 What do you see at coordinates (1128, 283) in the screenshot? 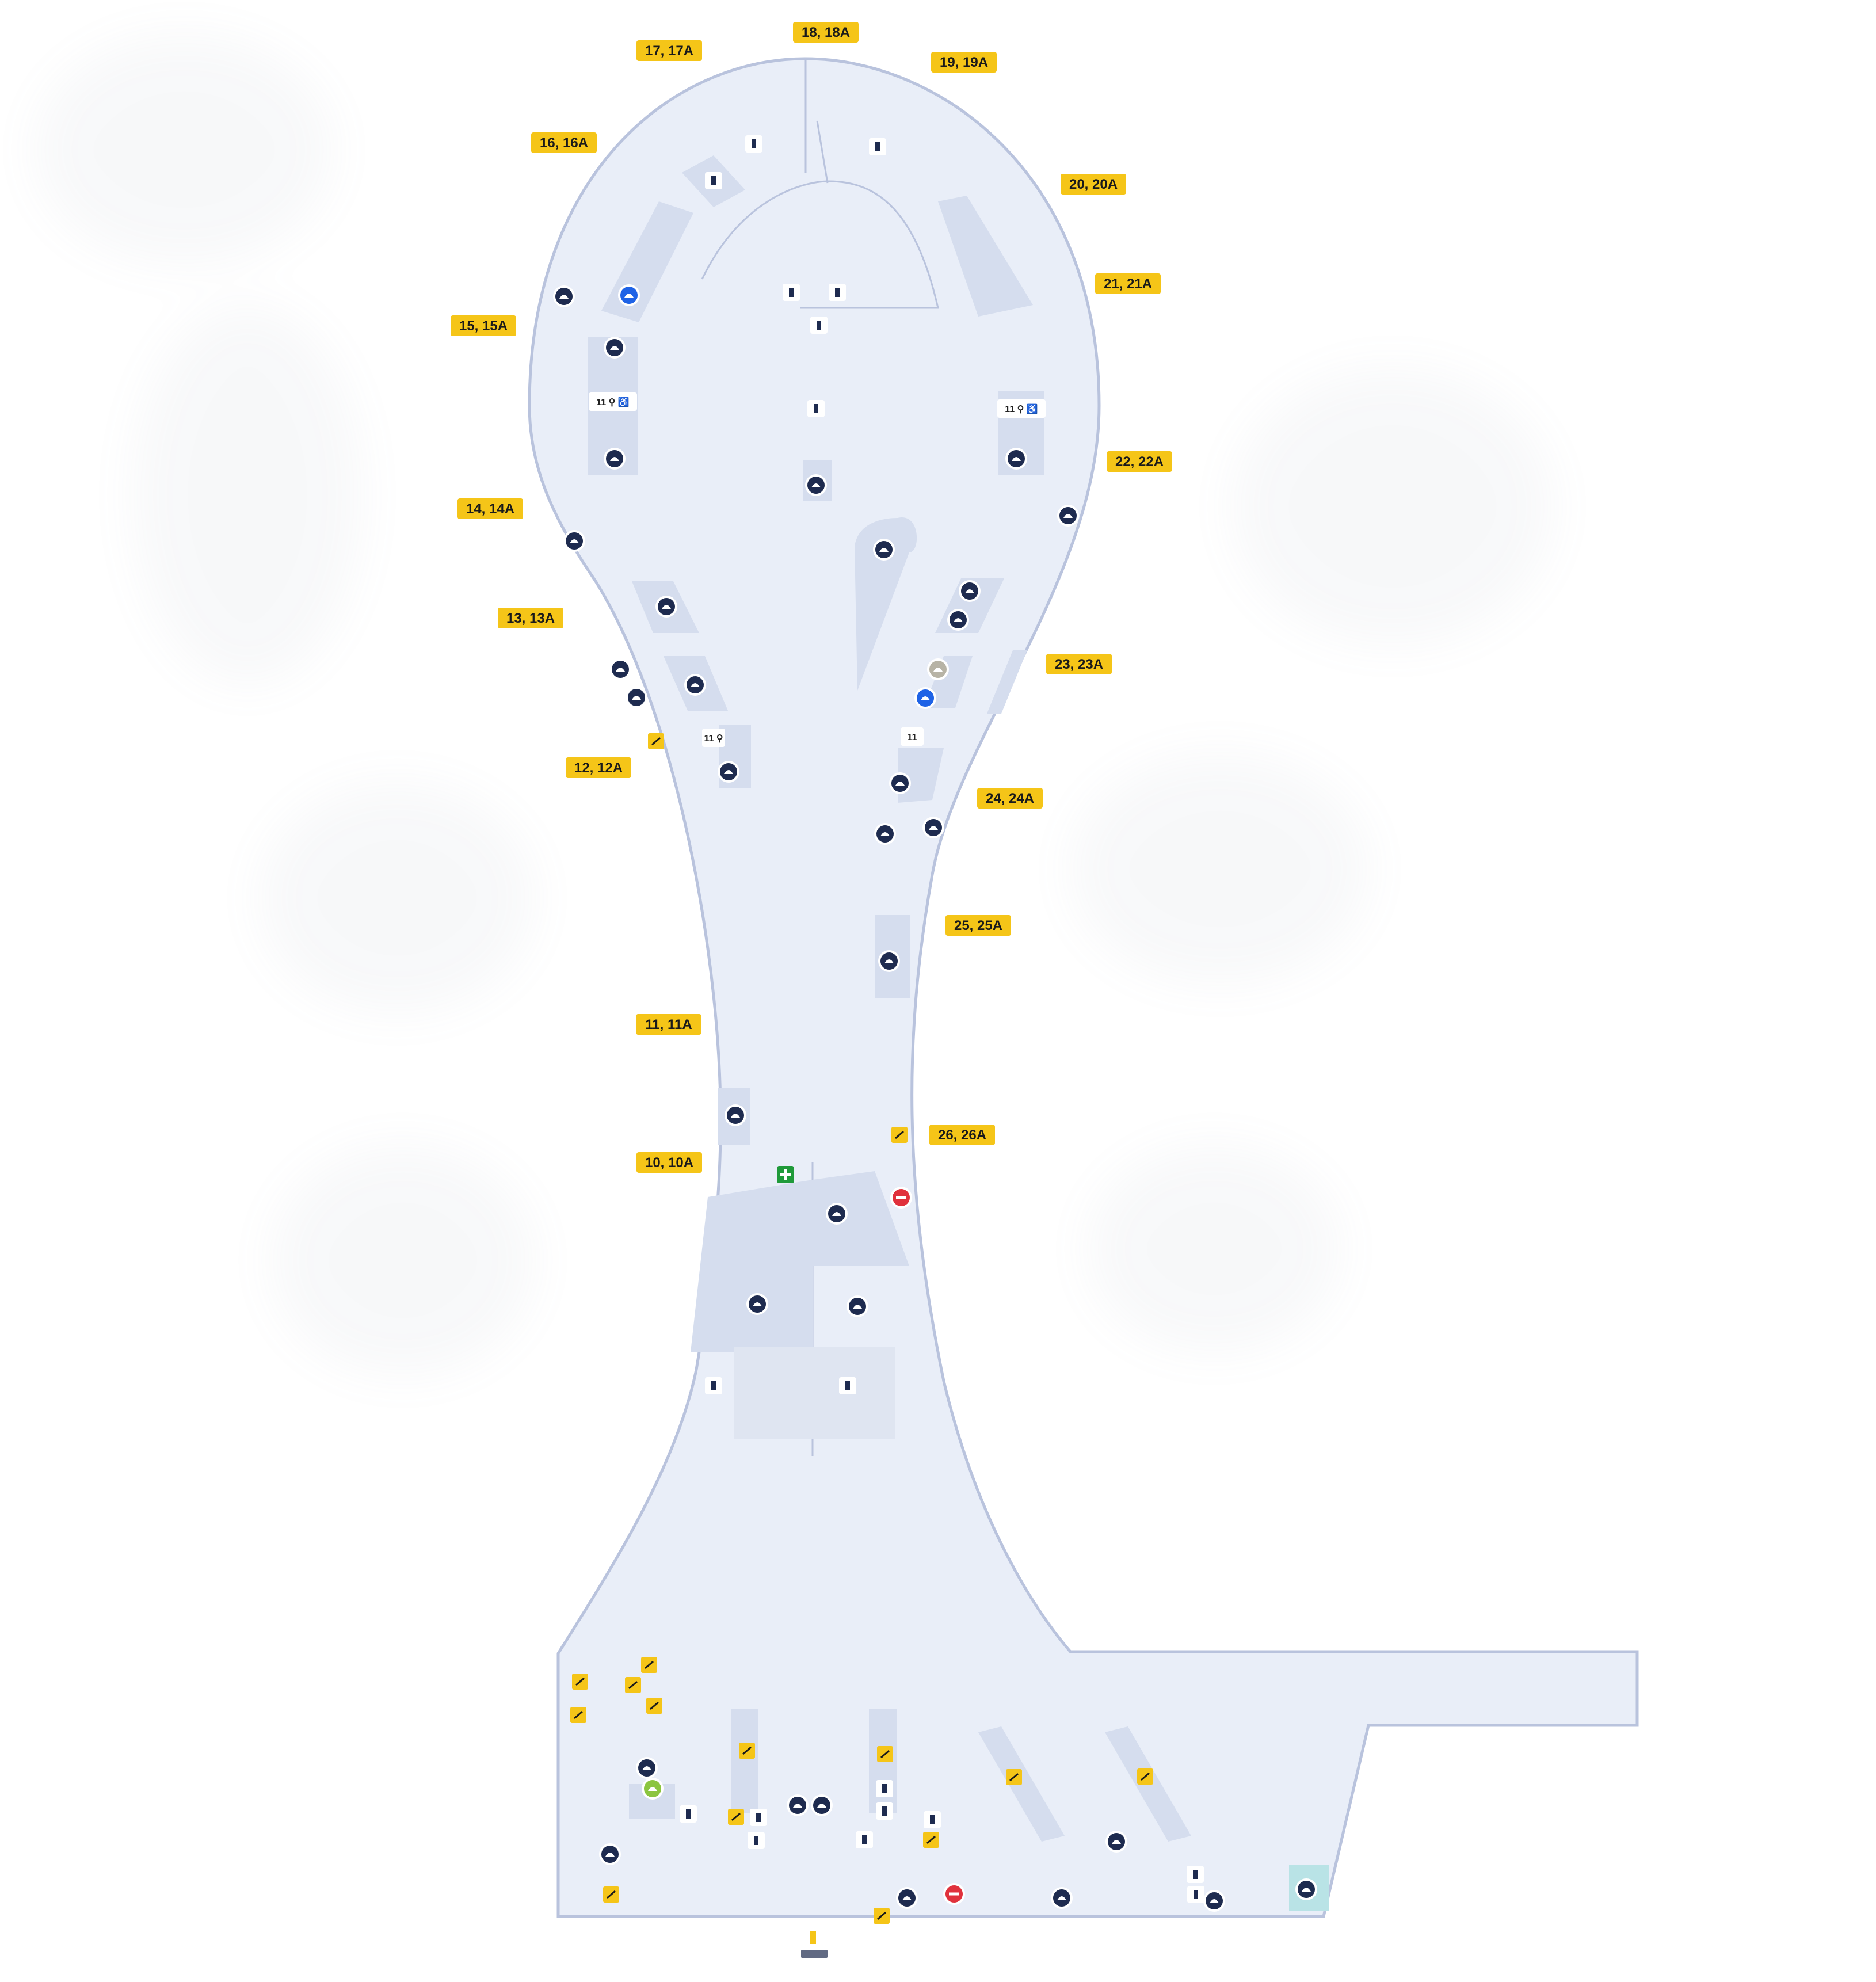
I see `gate-badge: 21, 21A` at bounding box center [1128, 283].